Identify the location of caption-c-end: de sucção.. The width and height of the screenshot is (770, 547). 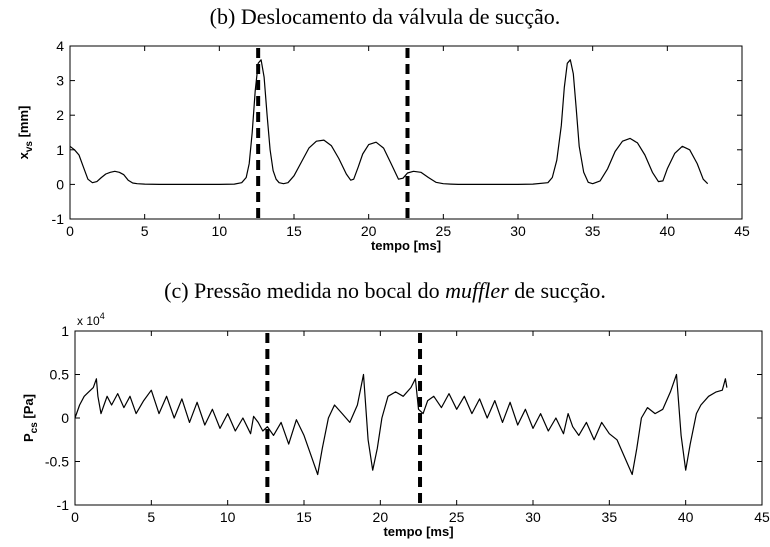
(557, 290).